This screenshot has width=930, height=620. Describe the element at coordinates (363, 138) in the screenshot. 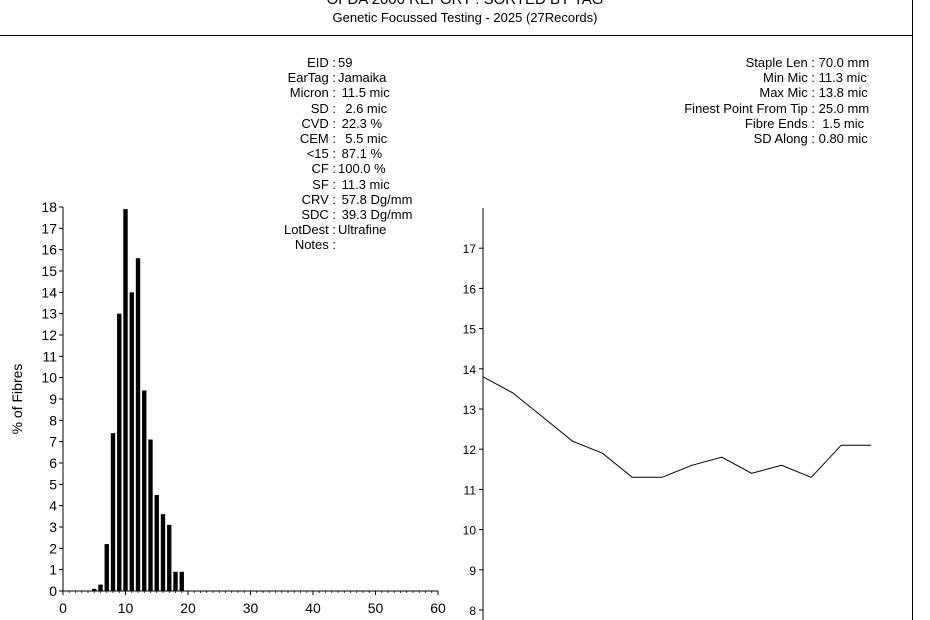

I see `stat-value: 5.5 mic` at that location.